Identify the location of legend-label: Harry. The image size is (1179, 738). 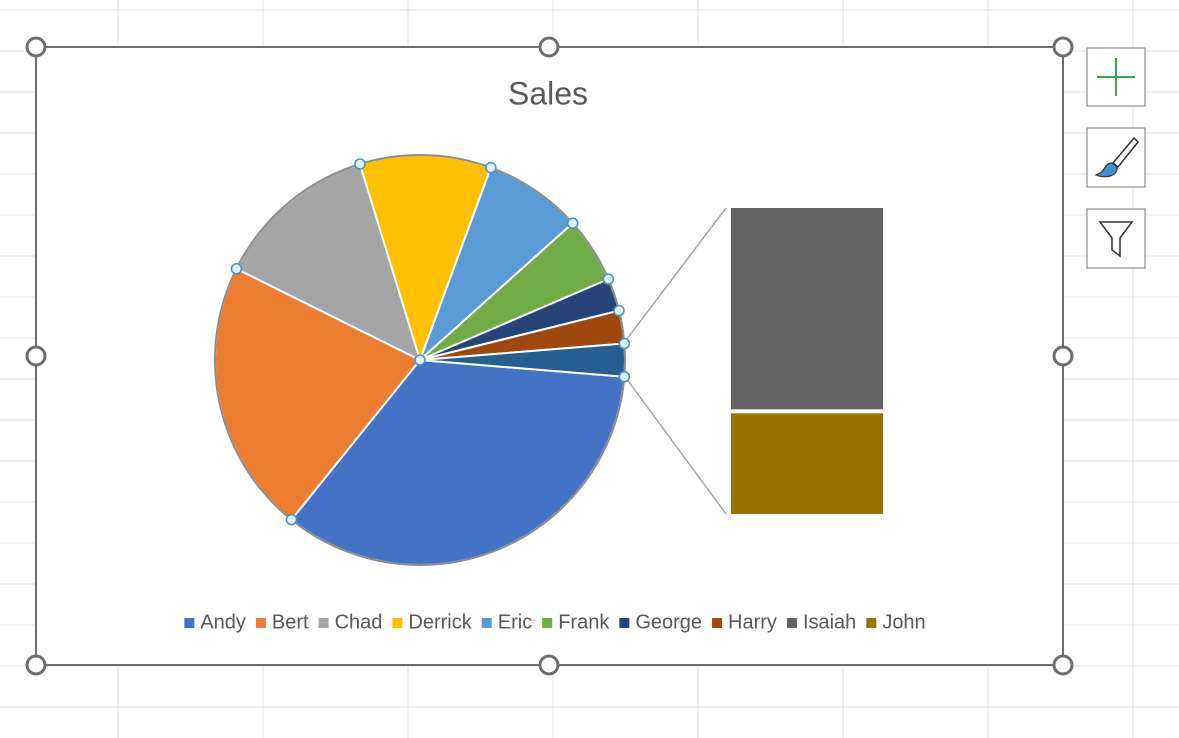
(752, 622).